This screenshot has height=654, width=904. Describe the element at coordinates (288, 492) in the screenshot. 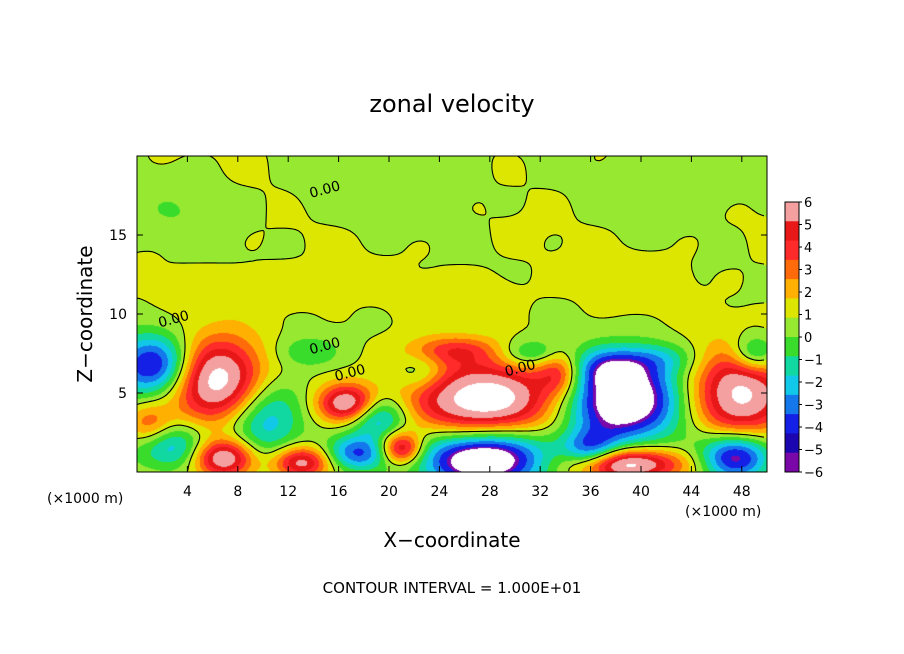

I see `x-tick-label: 12` at that location.